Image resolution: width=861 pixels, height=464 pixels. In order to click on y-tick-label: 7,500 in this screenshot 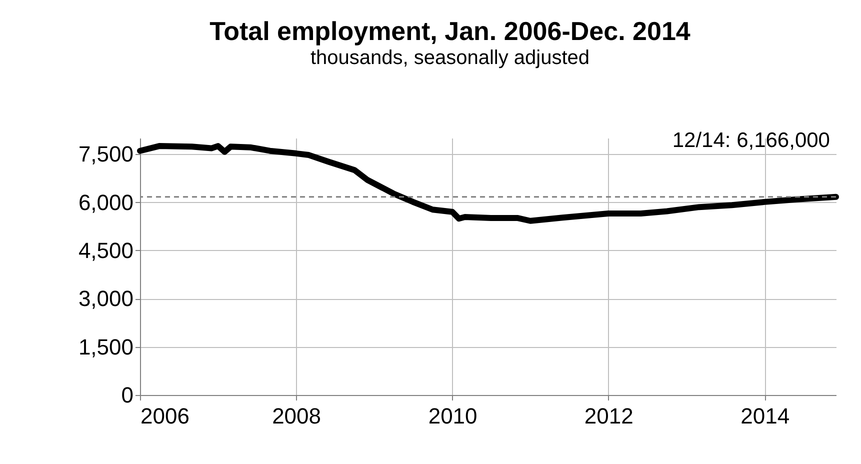, I will do `click(106, 154)`.